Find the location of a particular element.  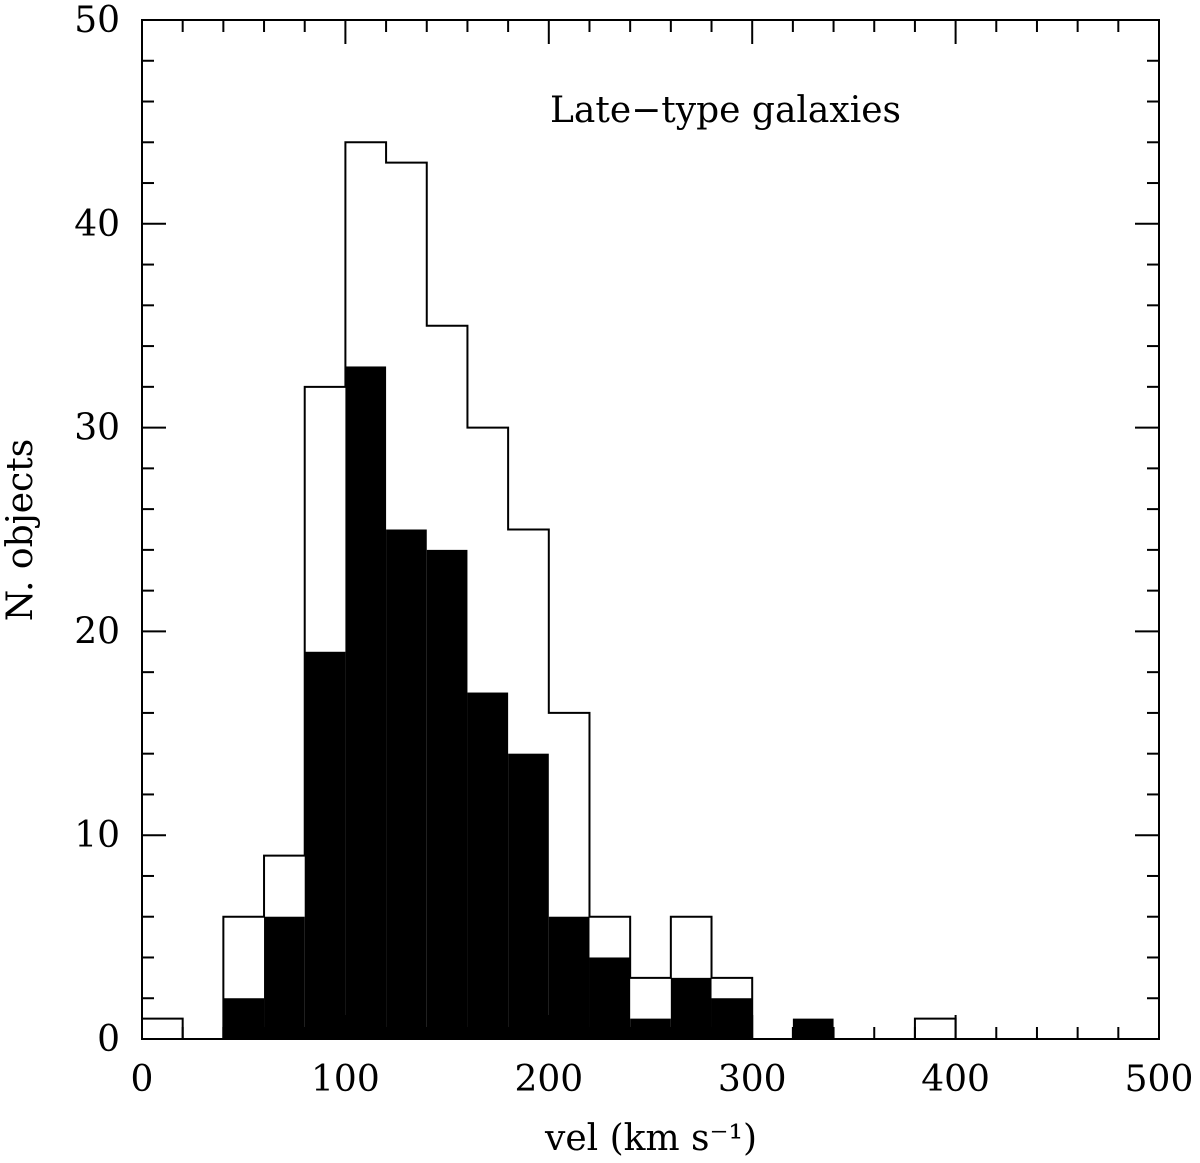

y-tick-label: 30 is located at coordinates (97, 428).